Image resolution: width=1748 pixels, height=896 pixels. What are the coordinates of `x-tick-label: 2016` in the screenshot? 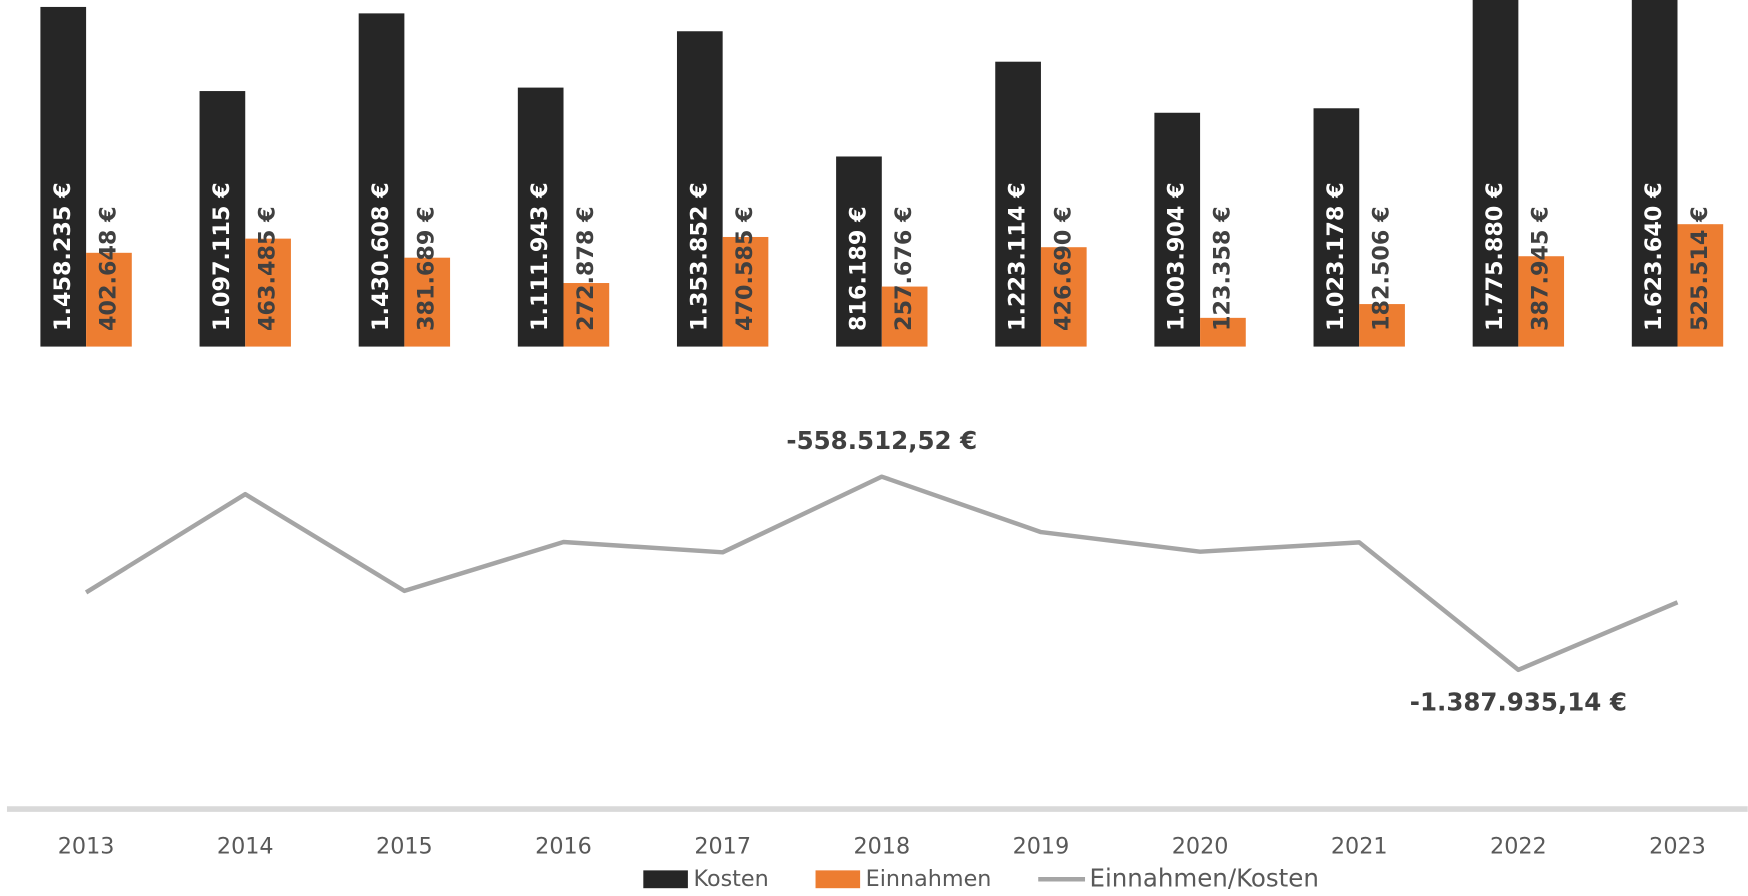 It's located at (563, 846).